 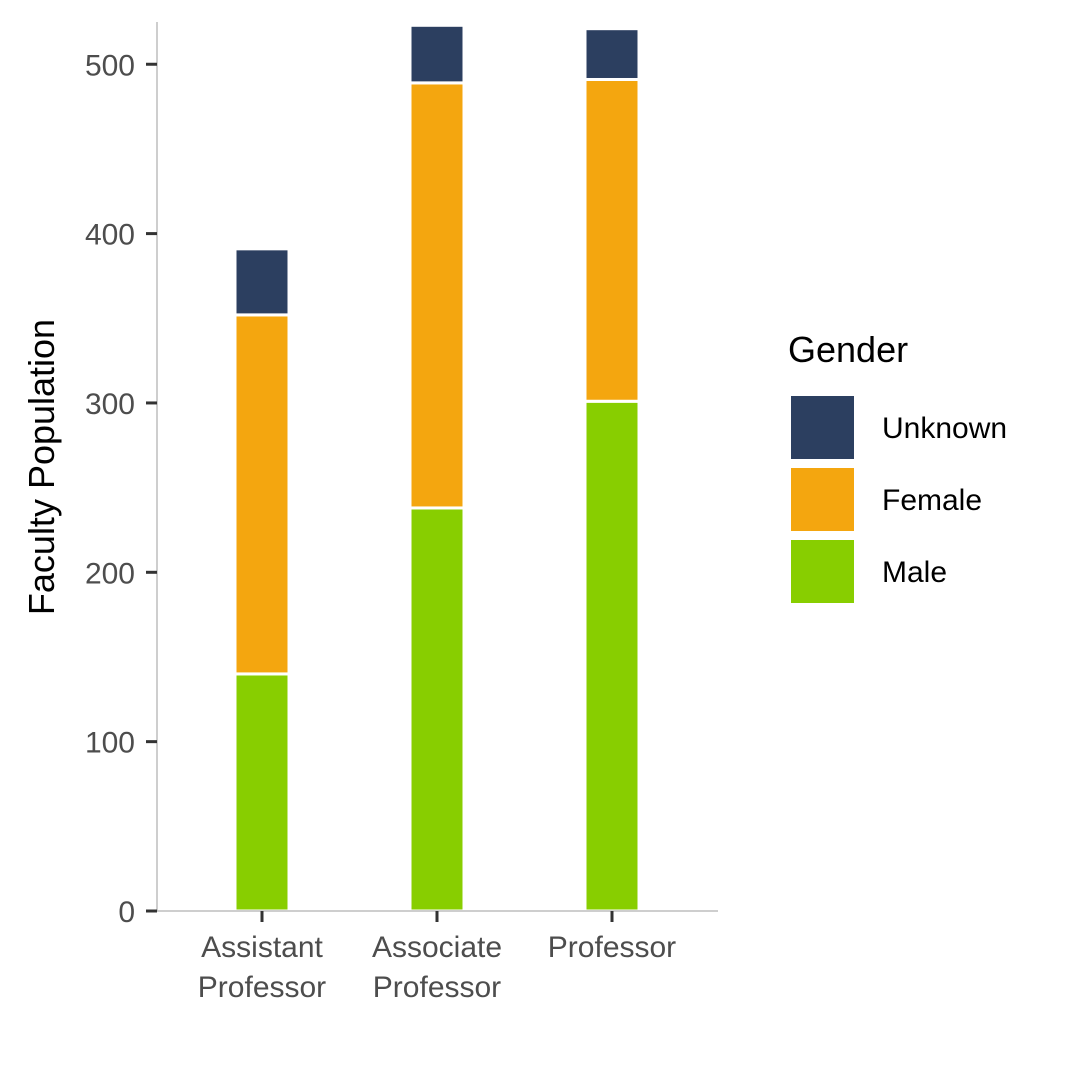 What do you see at coordinates (897, 466) in the screenshot?
I see `legend: Gender Unknown Female Male` at bounding box center [897, 466].